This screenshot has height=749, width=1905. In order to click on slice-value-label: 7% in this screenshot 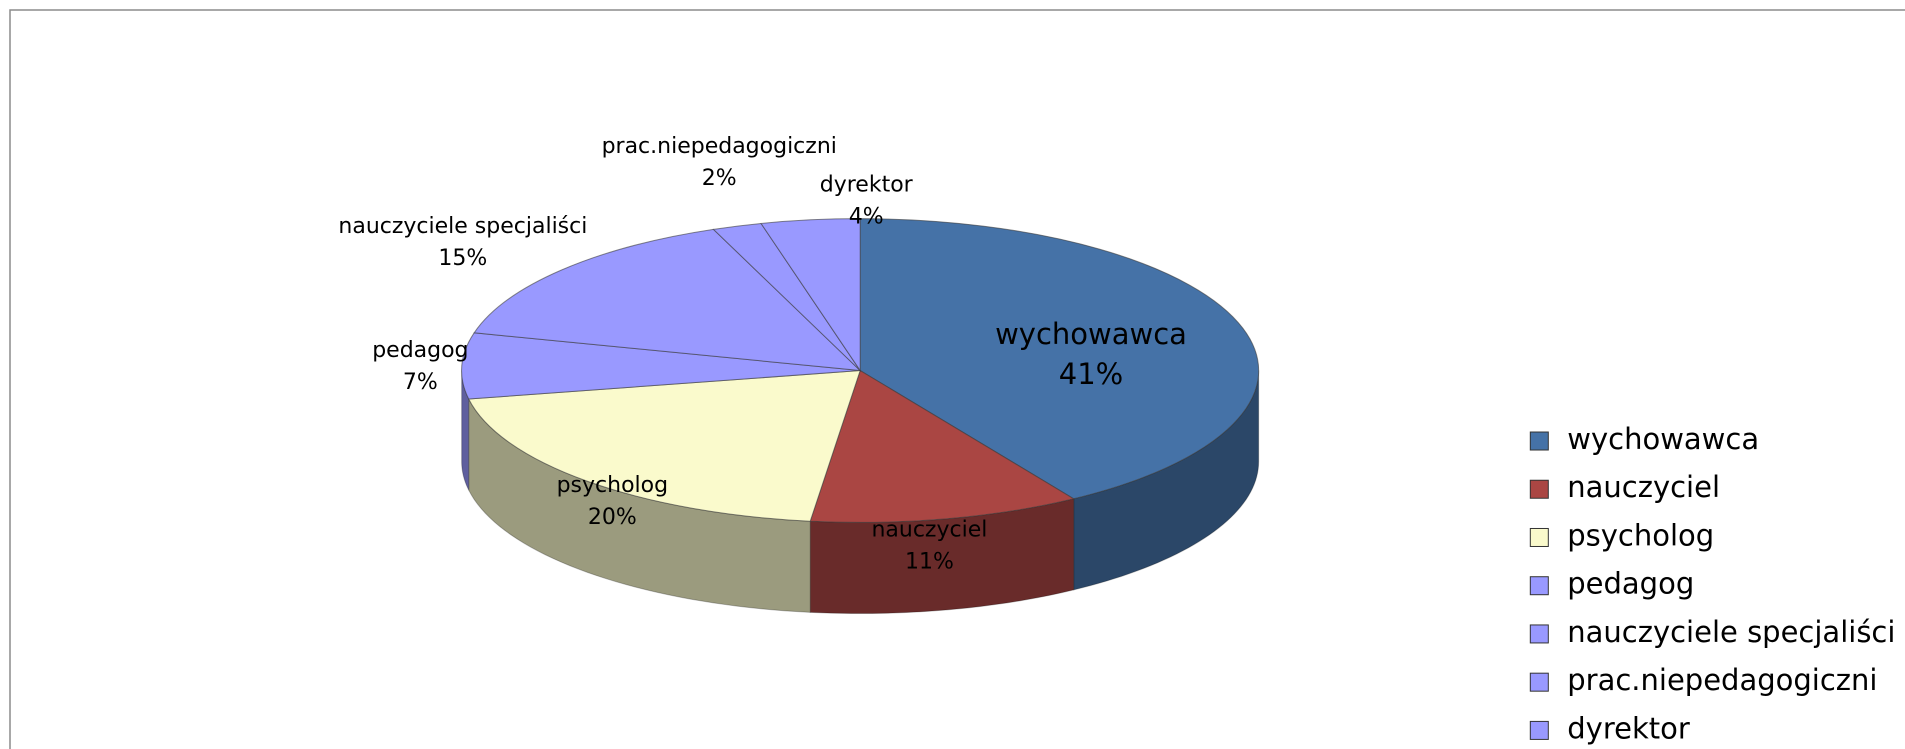, I will do `click(420, 382)`.